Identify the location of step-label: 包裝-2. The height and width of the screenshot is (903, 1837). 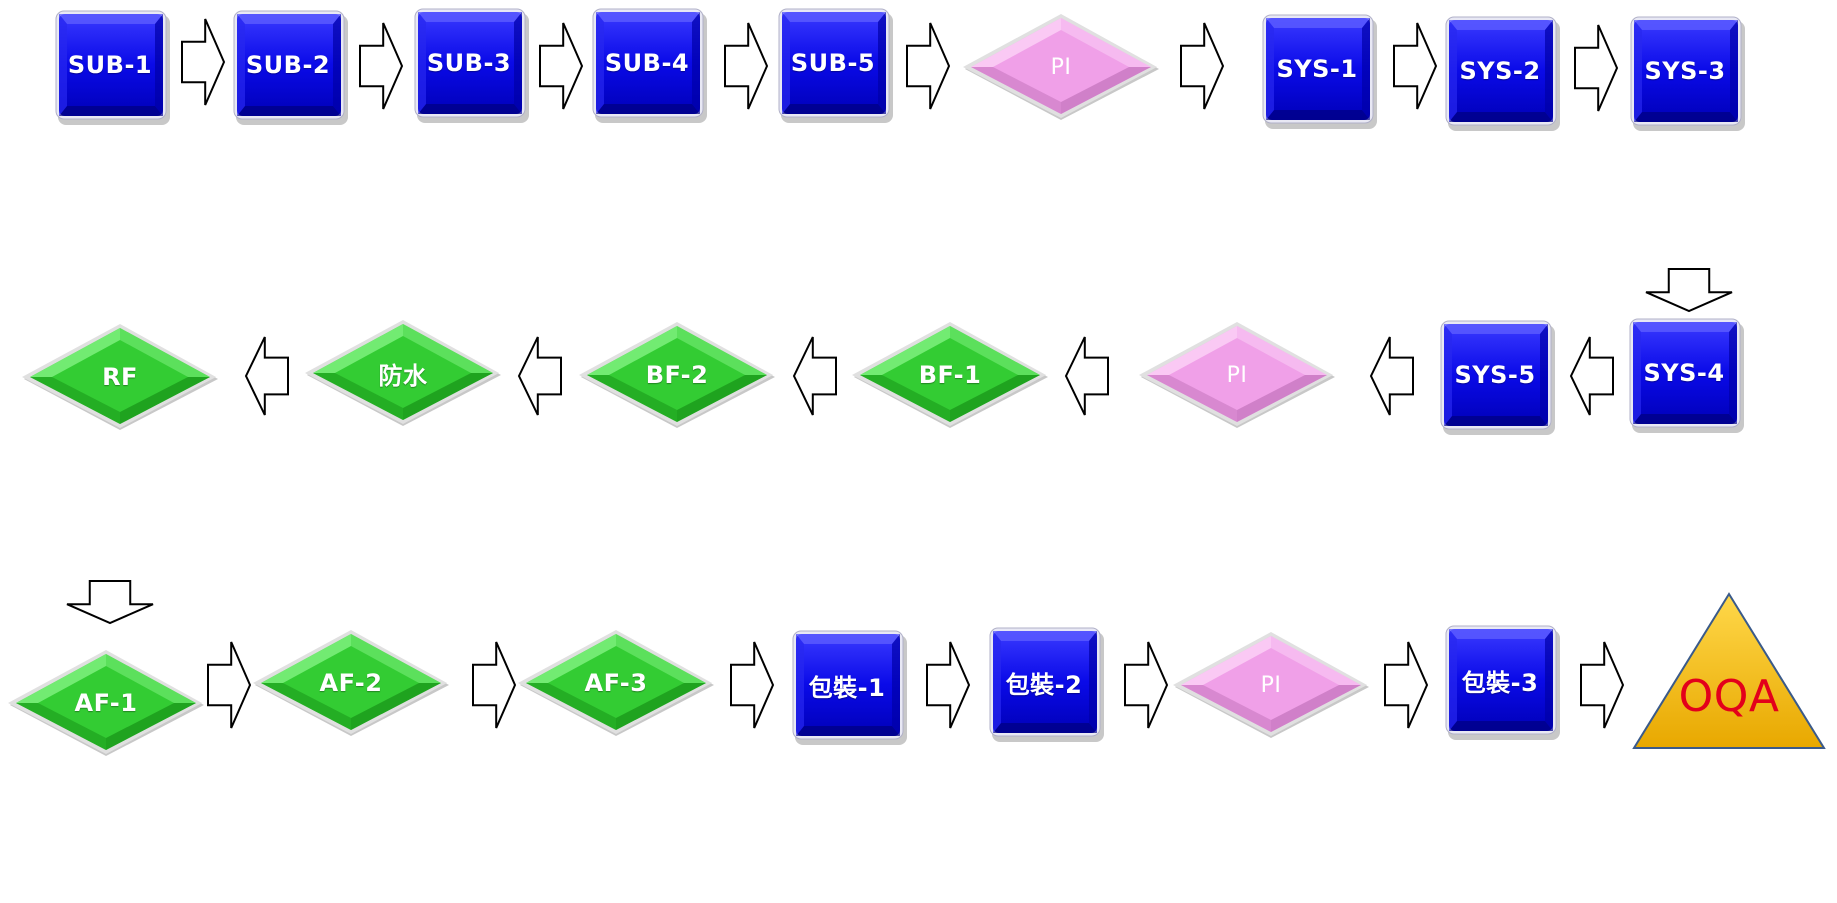
(1044, 684).